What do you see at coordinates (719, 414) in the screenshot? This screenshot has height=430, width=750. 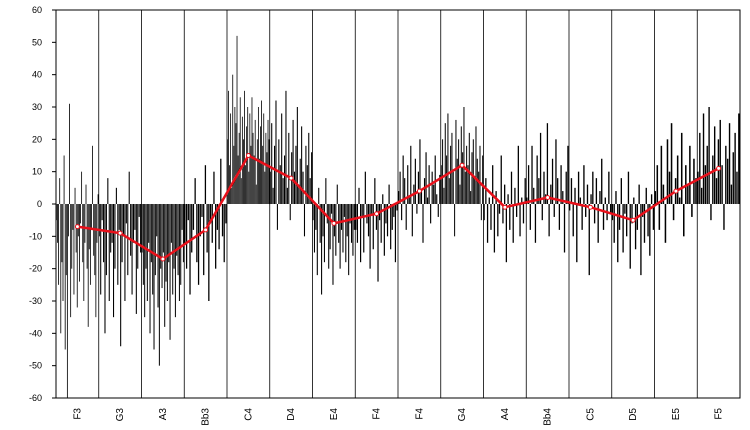 I see `x-category-label: F5` at bounding box center [719, 414].